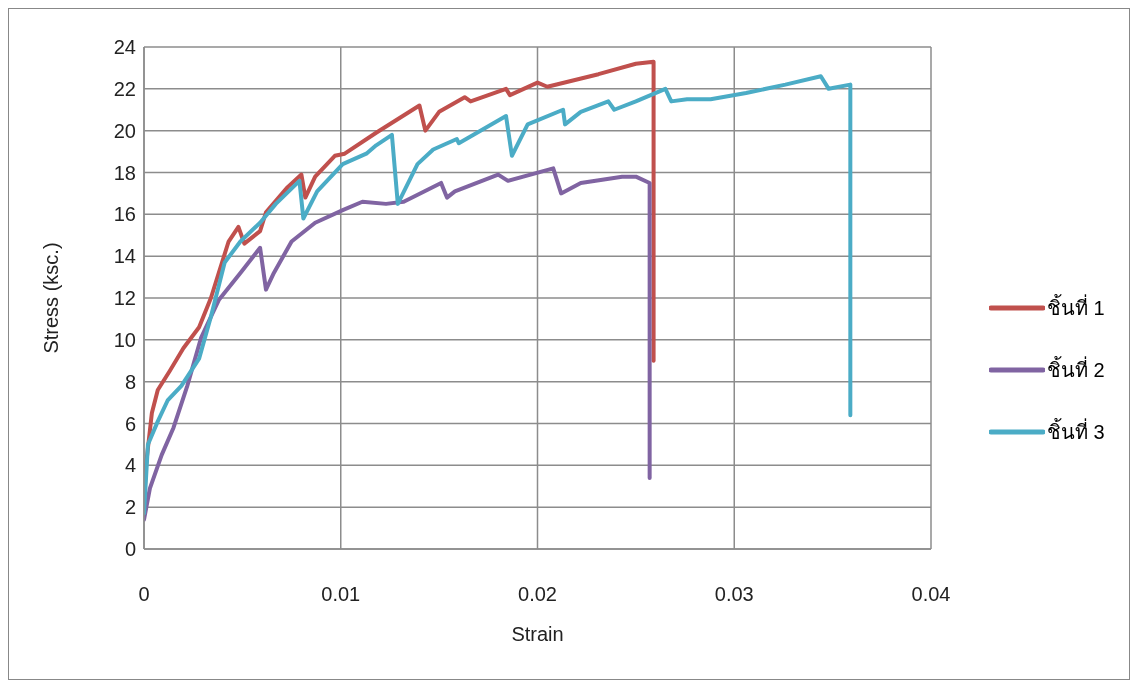 The width and height of the screenshot is (1135, 684). Describe the element at coordinates (537, 594) in the screenshot. I see `x-tick-label: 0.02` at that location.